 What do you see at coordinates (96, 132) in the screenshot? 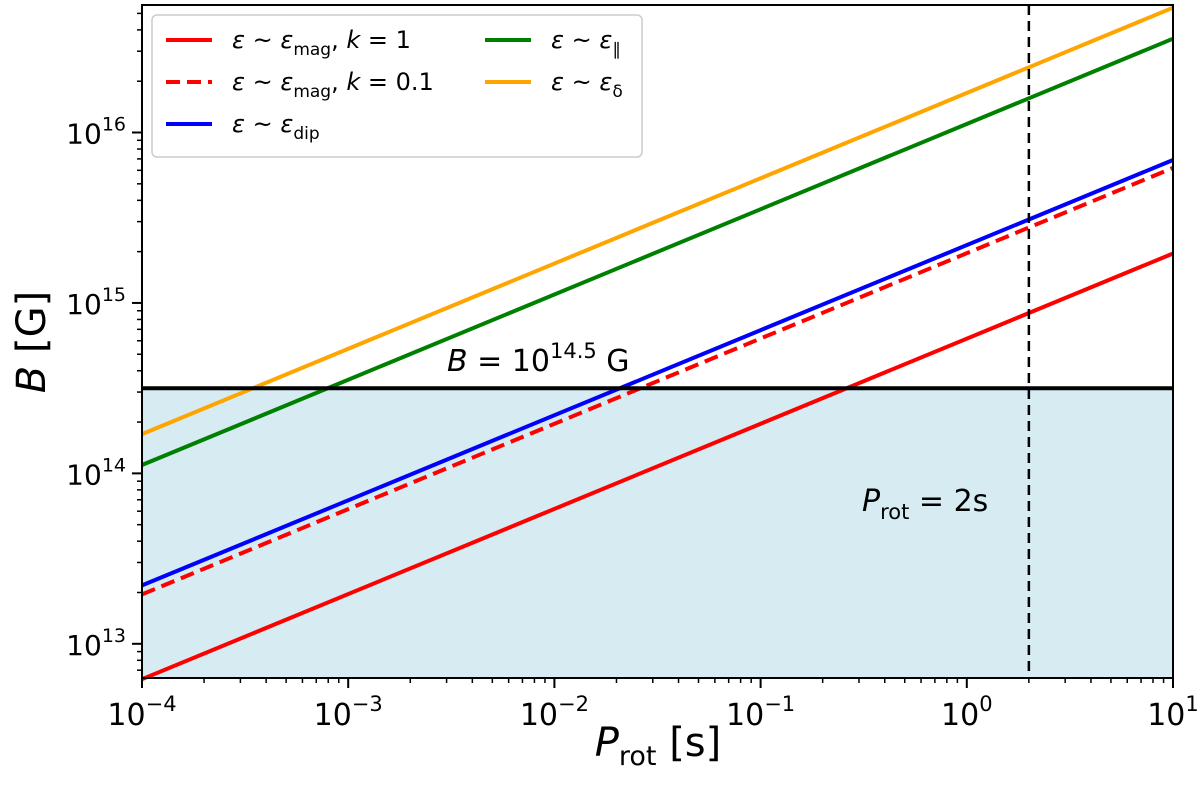
I see `y-tick-label-3: 1016` at bounding box center [96, 132].